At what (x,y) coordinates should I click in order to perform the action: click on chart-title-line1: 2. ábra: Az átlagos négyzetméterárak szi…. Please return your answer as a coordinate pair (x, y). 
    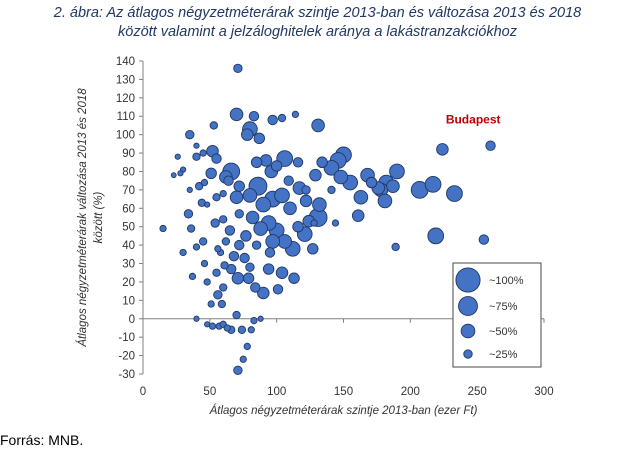
    Looking at the image, I should click on (317, 13).